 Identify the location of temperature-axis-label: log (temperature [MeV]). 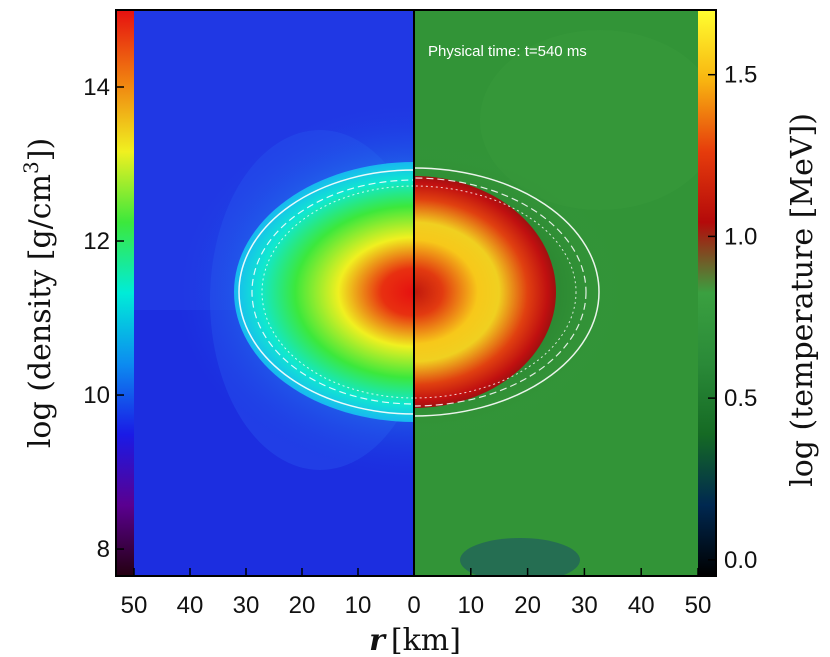
(802, 300).